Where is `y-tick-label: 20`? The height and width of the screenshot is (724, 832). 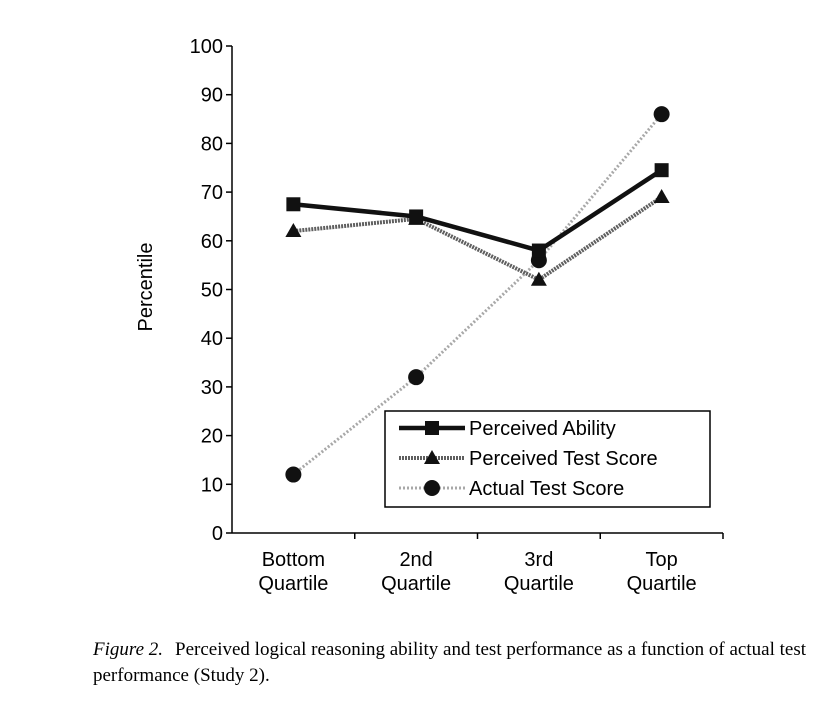
y-tick-label: 20 is located at coordinates (212, 437).